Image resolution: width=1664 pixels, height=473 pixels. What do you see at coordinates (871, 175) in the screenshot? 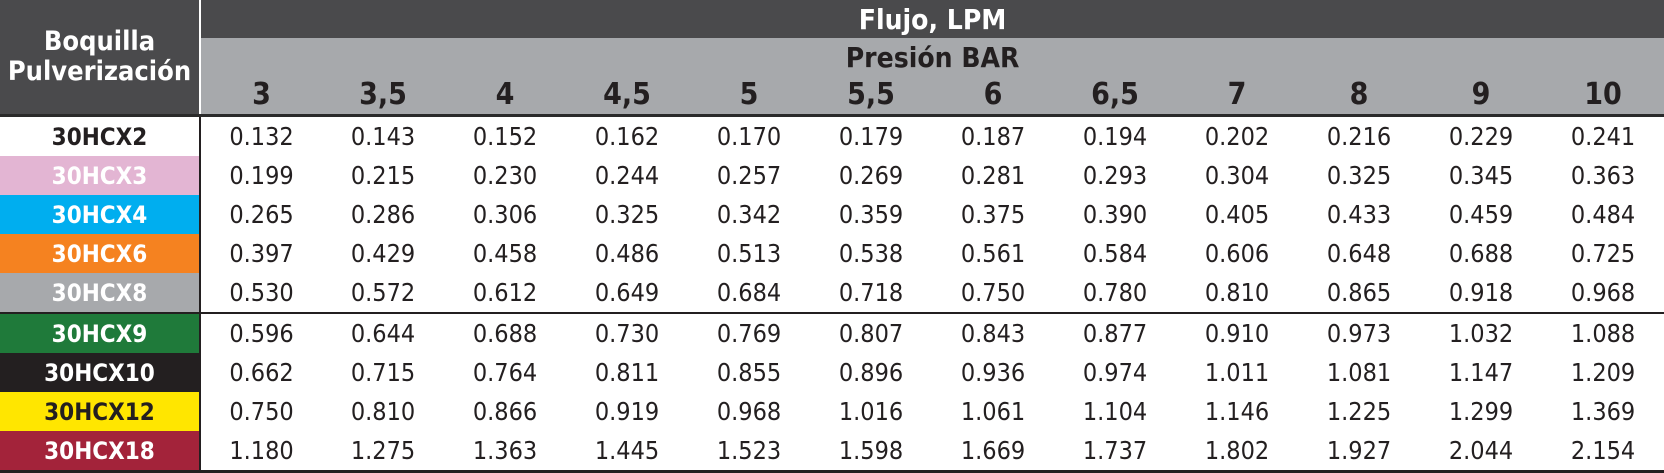
I see `flow-value-cell: 0.269` at bounding box center [871, 175].